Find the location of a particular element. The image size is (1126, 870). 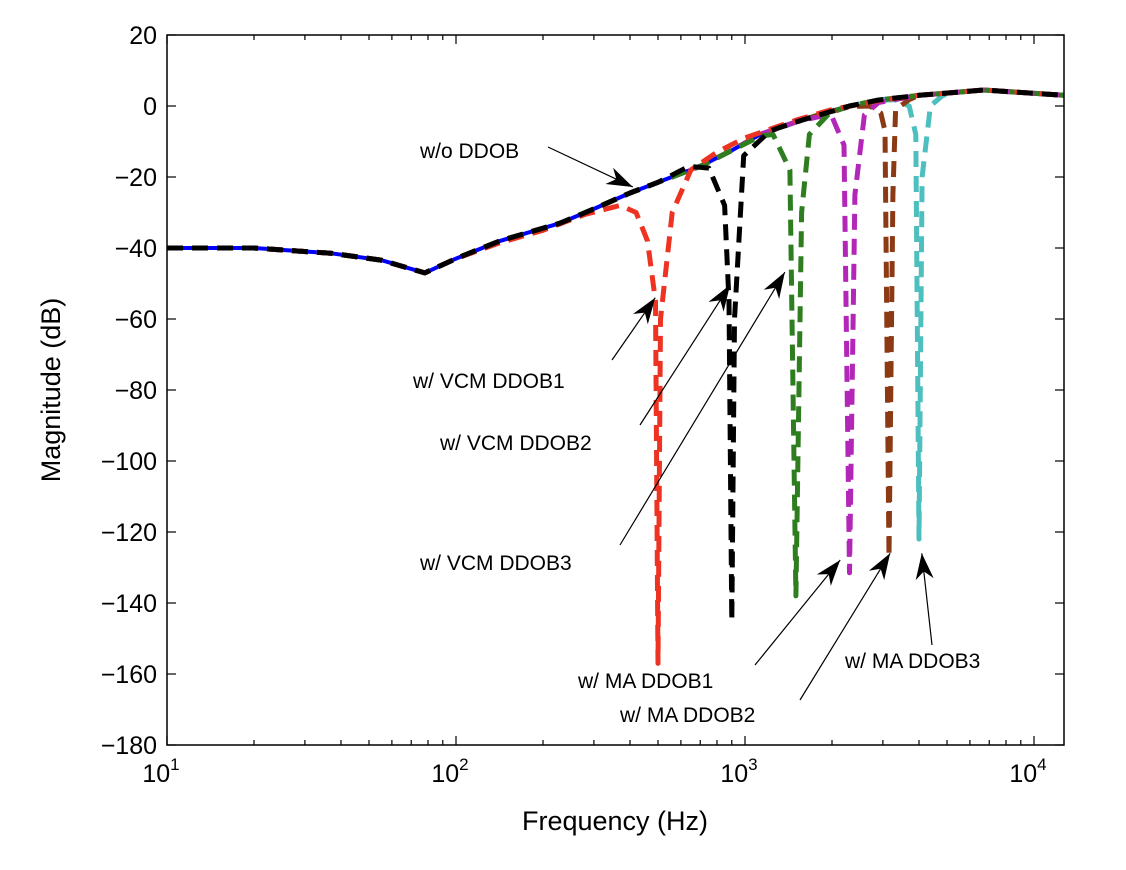

x-tick-label: 10⁴ is located at coordinates (1027, 771).